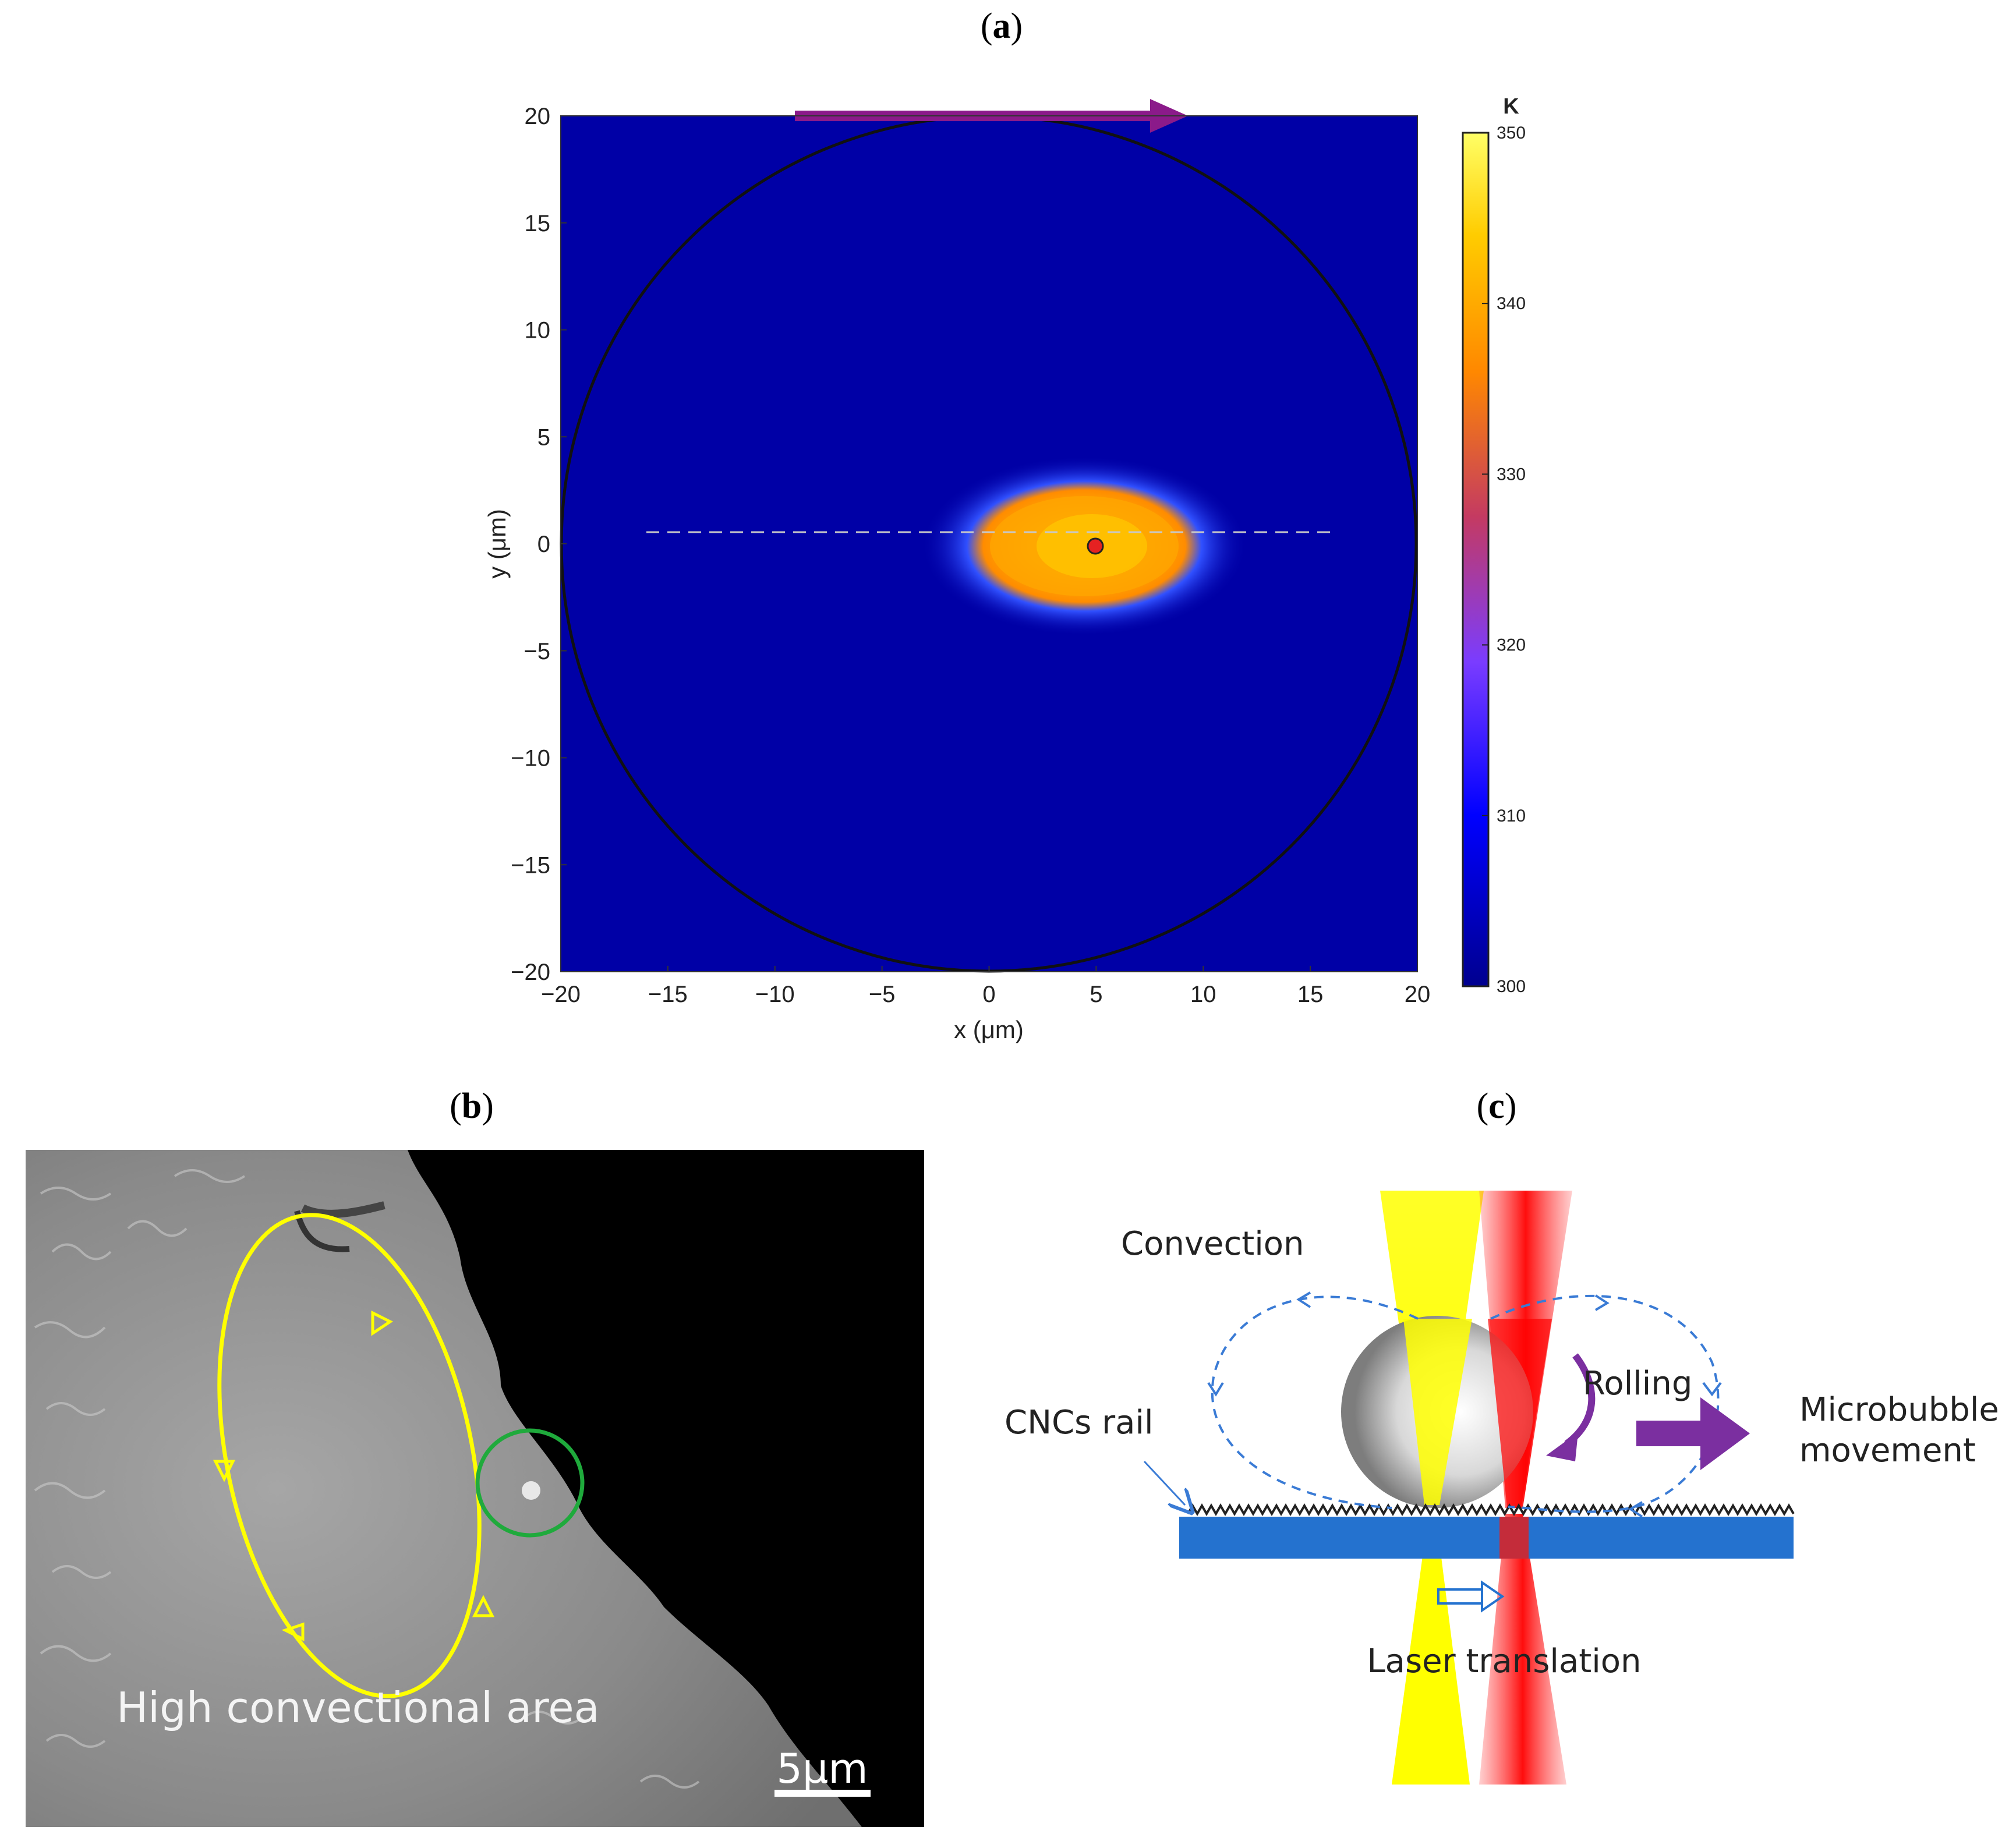 The image size is (2016, 1834). I want to click on loop-arrow-right, so click(483, 1606).